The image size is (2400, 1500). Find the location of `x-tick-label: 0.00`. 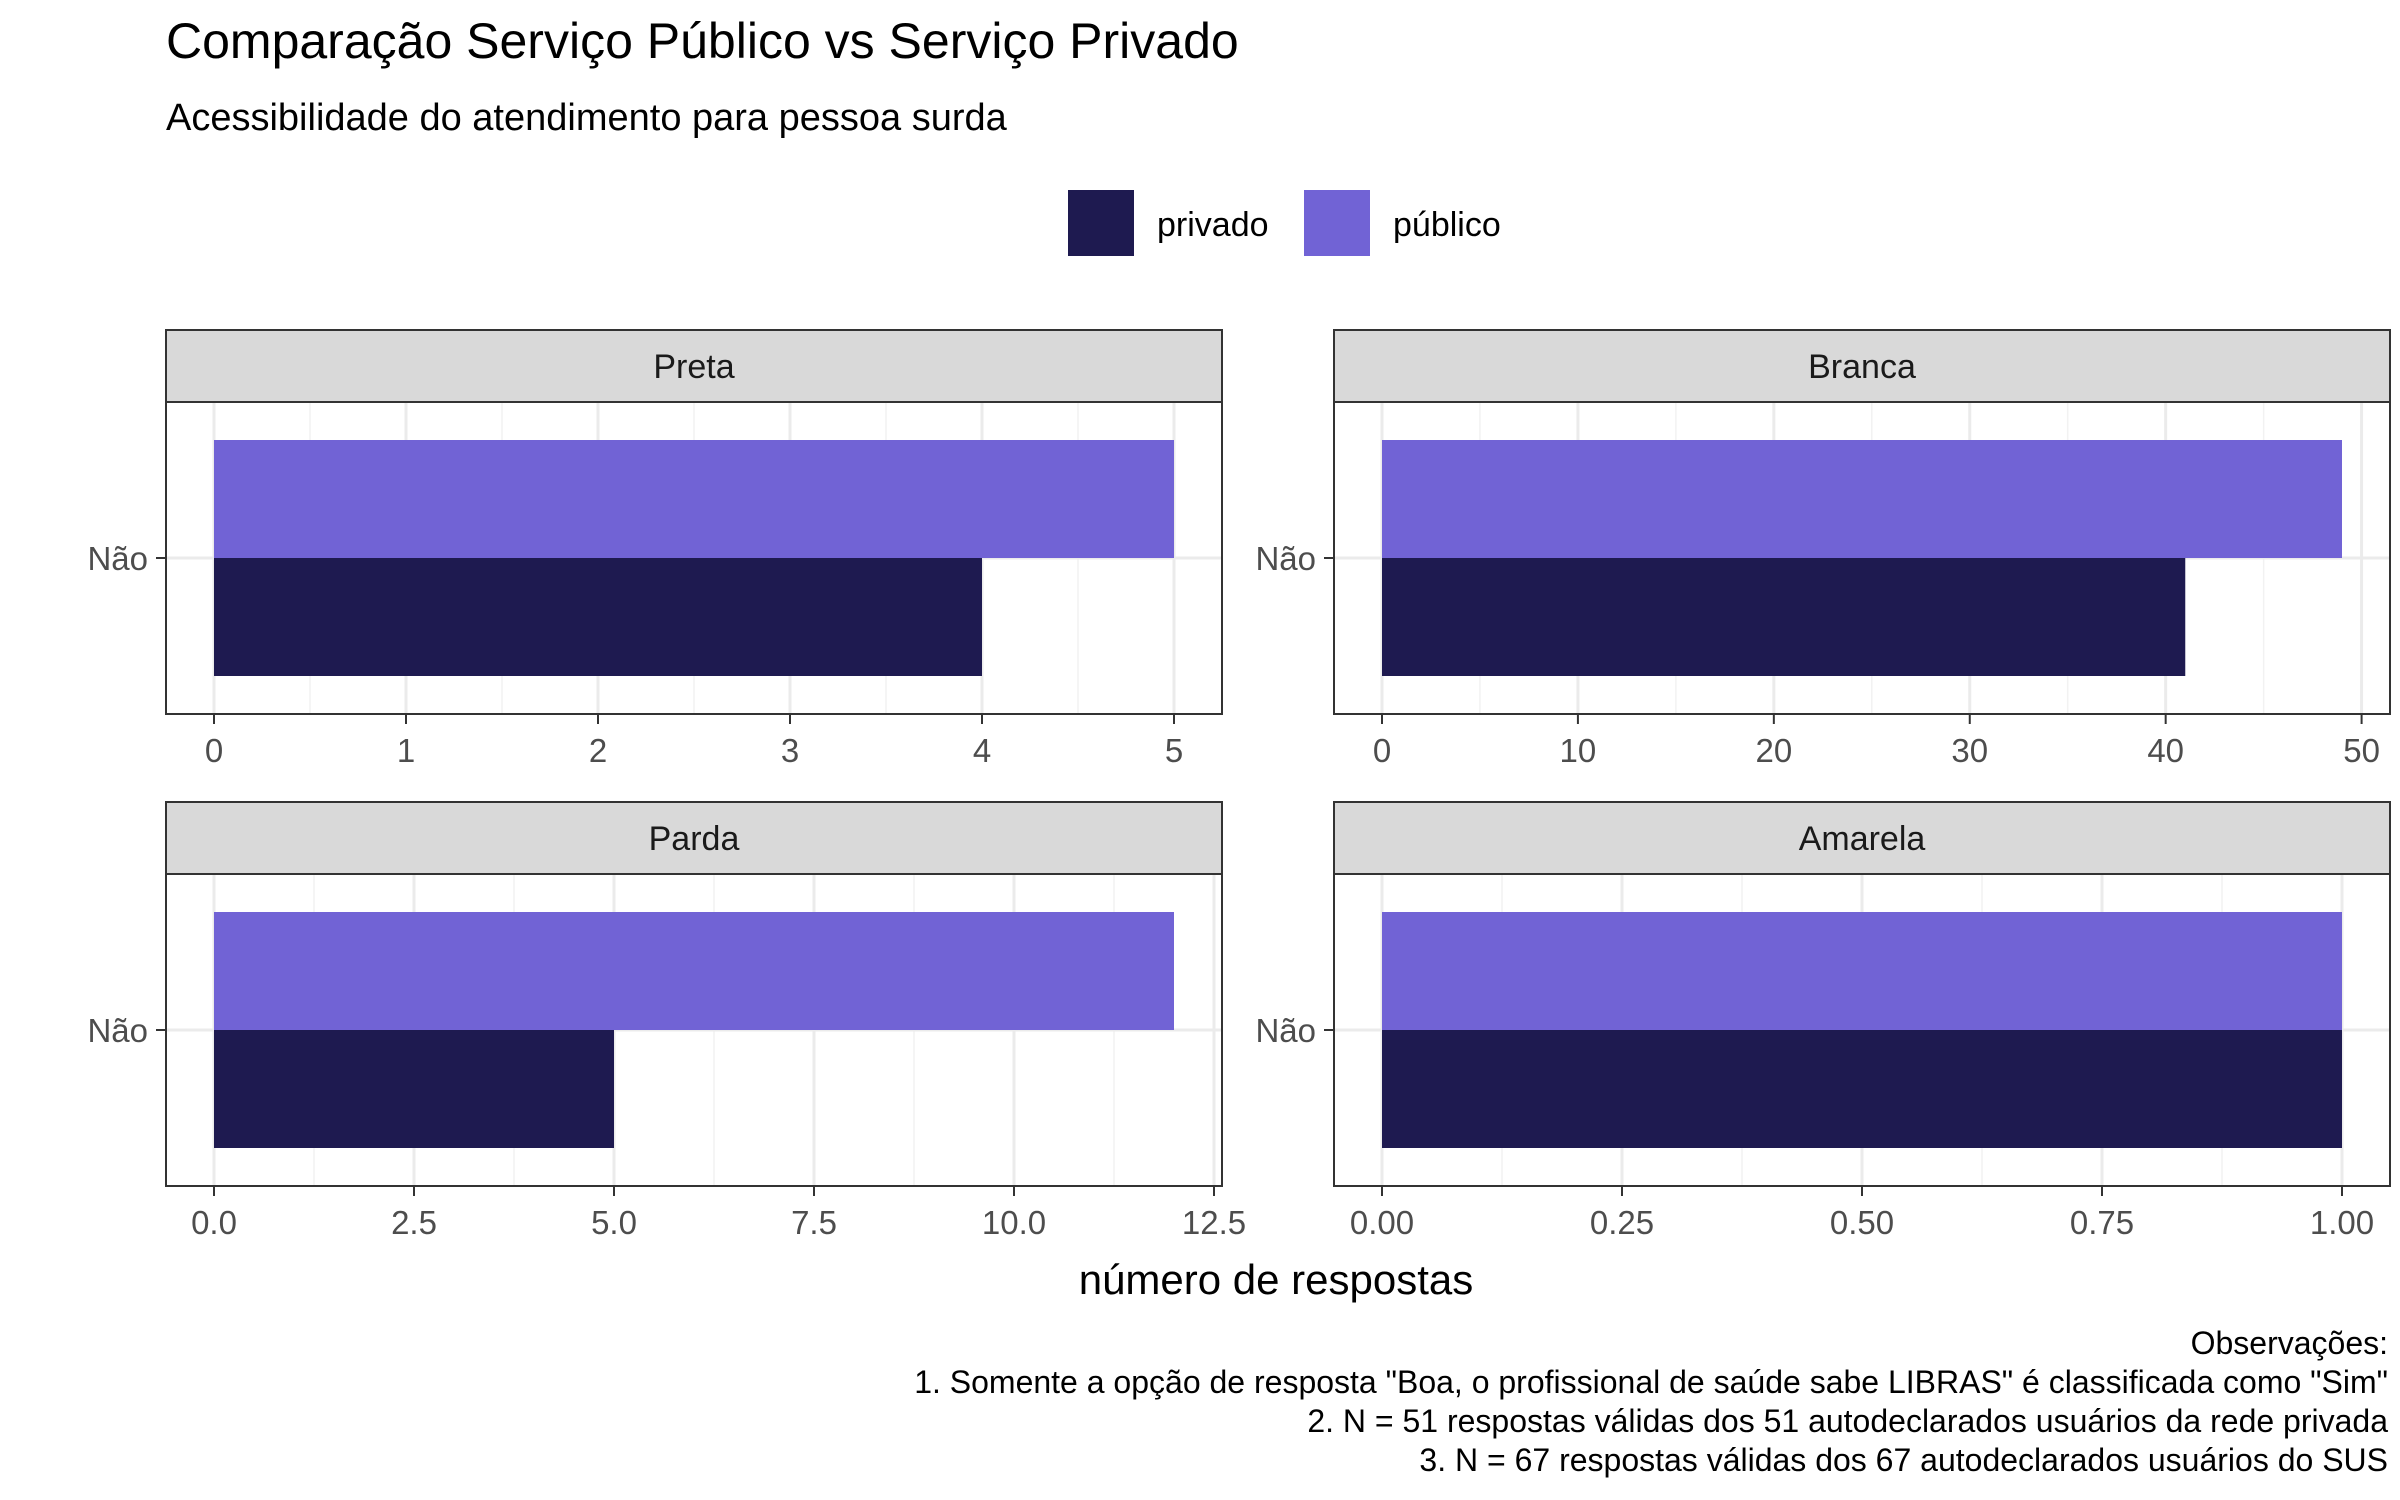

x-tick-label: 0.00 is located at coordinates (1382, 1222).